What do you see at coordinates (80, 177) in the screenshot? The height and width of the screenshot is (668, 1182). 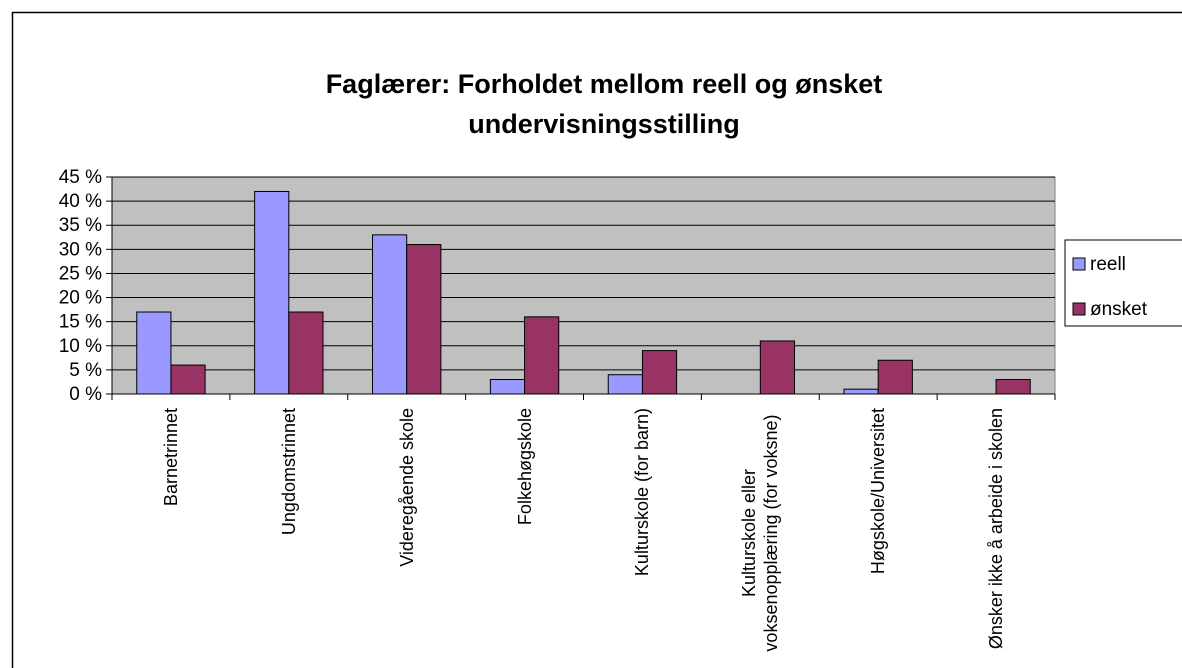 I see `y-tick-label: 45 %` at bounding box center [80, 177].